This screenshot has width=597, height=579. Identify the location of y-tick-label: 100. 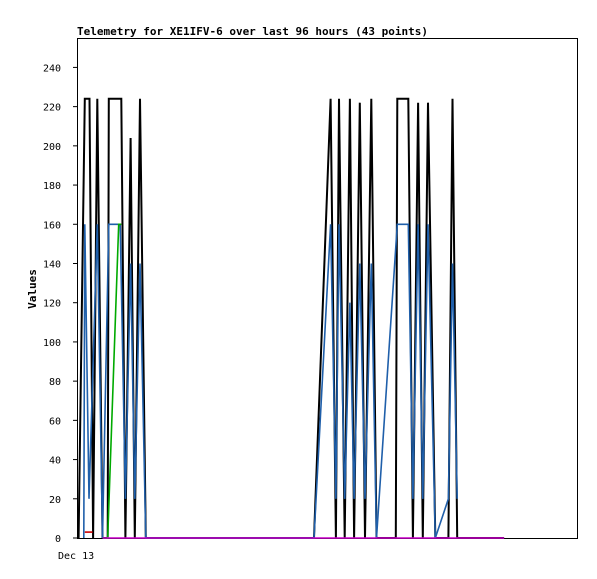
(52, 343).